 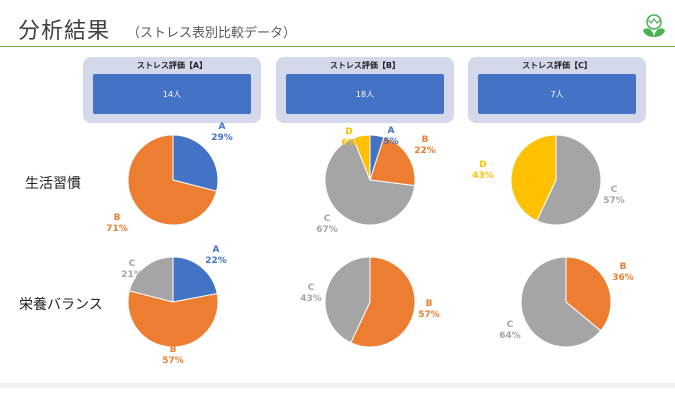 I want to click on pie-5-slice-b, so click(x=588, y=294).